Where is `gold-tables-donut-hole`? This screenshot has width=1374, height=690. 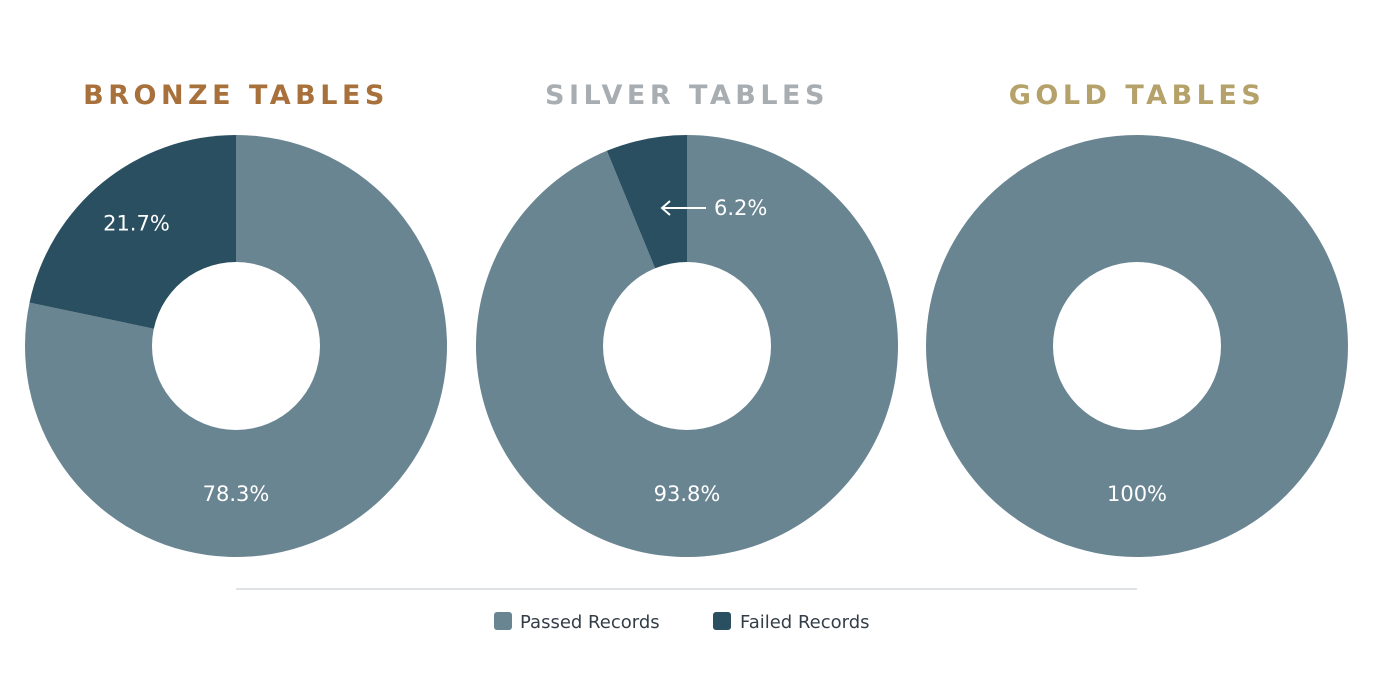 gold-tables-donut-hole is located at coordinates (1137, 346).